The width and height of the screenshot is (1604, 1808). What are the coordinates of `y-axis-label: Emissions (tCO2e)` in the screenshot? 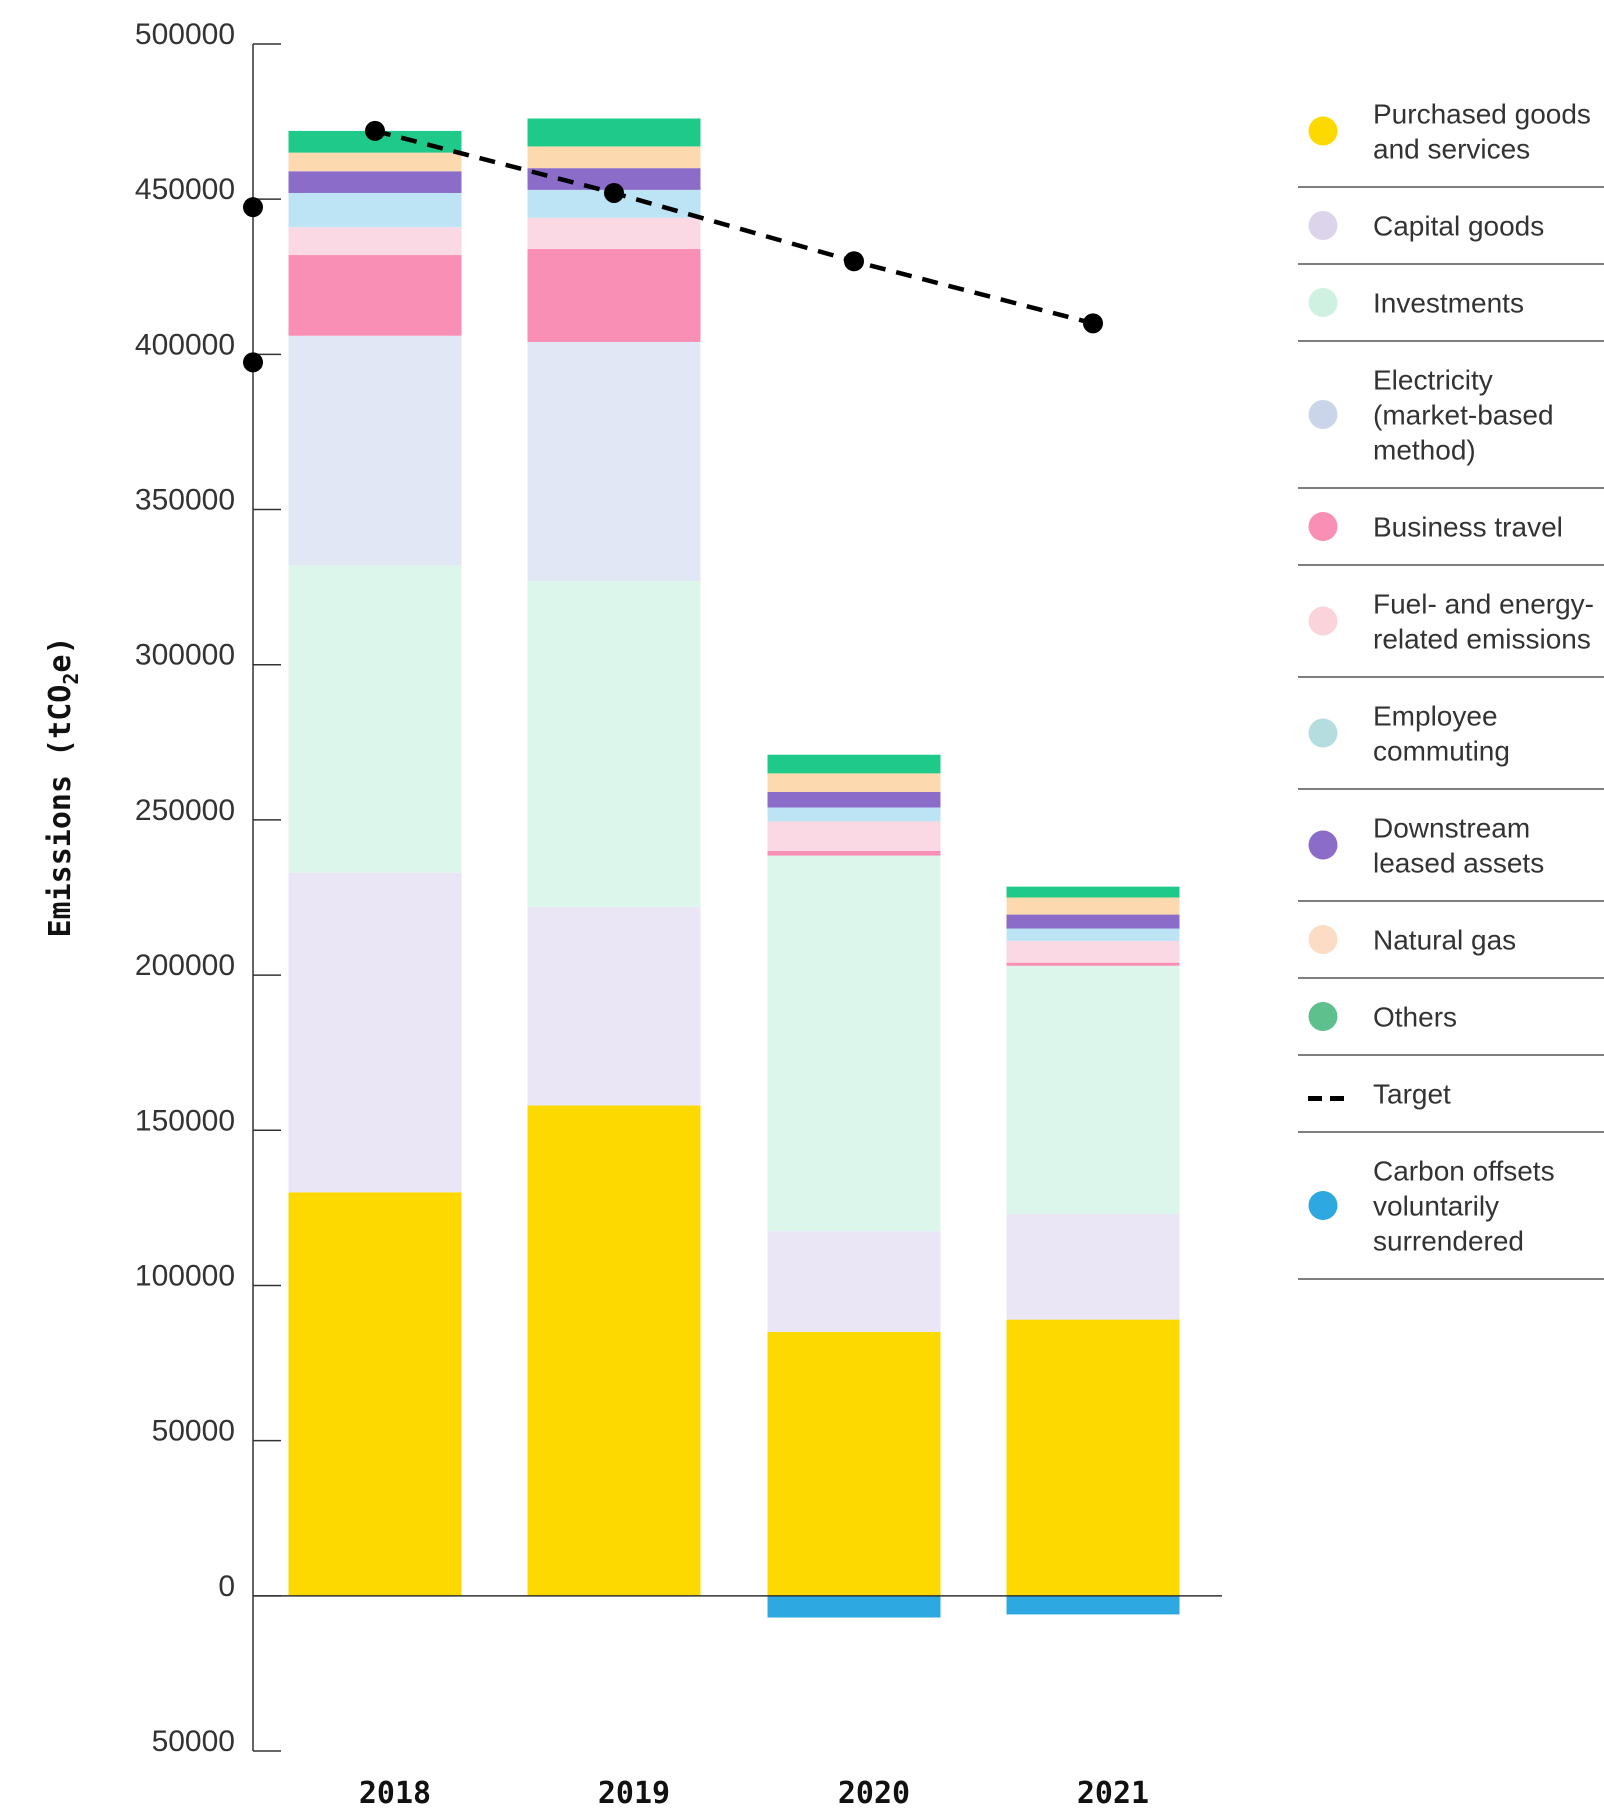 It's located at (63, 786).